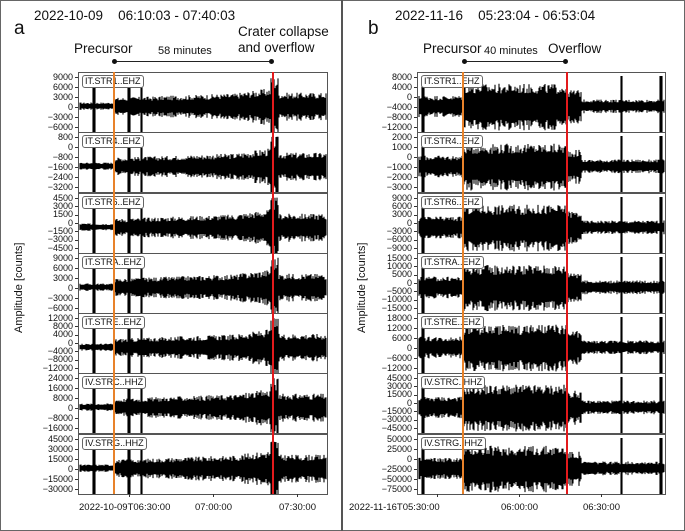 The image size is (685, 531). What do you see at coordinates (541, 162) in the screenshot?
I see `seismogram-subplot: IT.STR4..EHZ` at bounding box center [541, 162].